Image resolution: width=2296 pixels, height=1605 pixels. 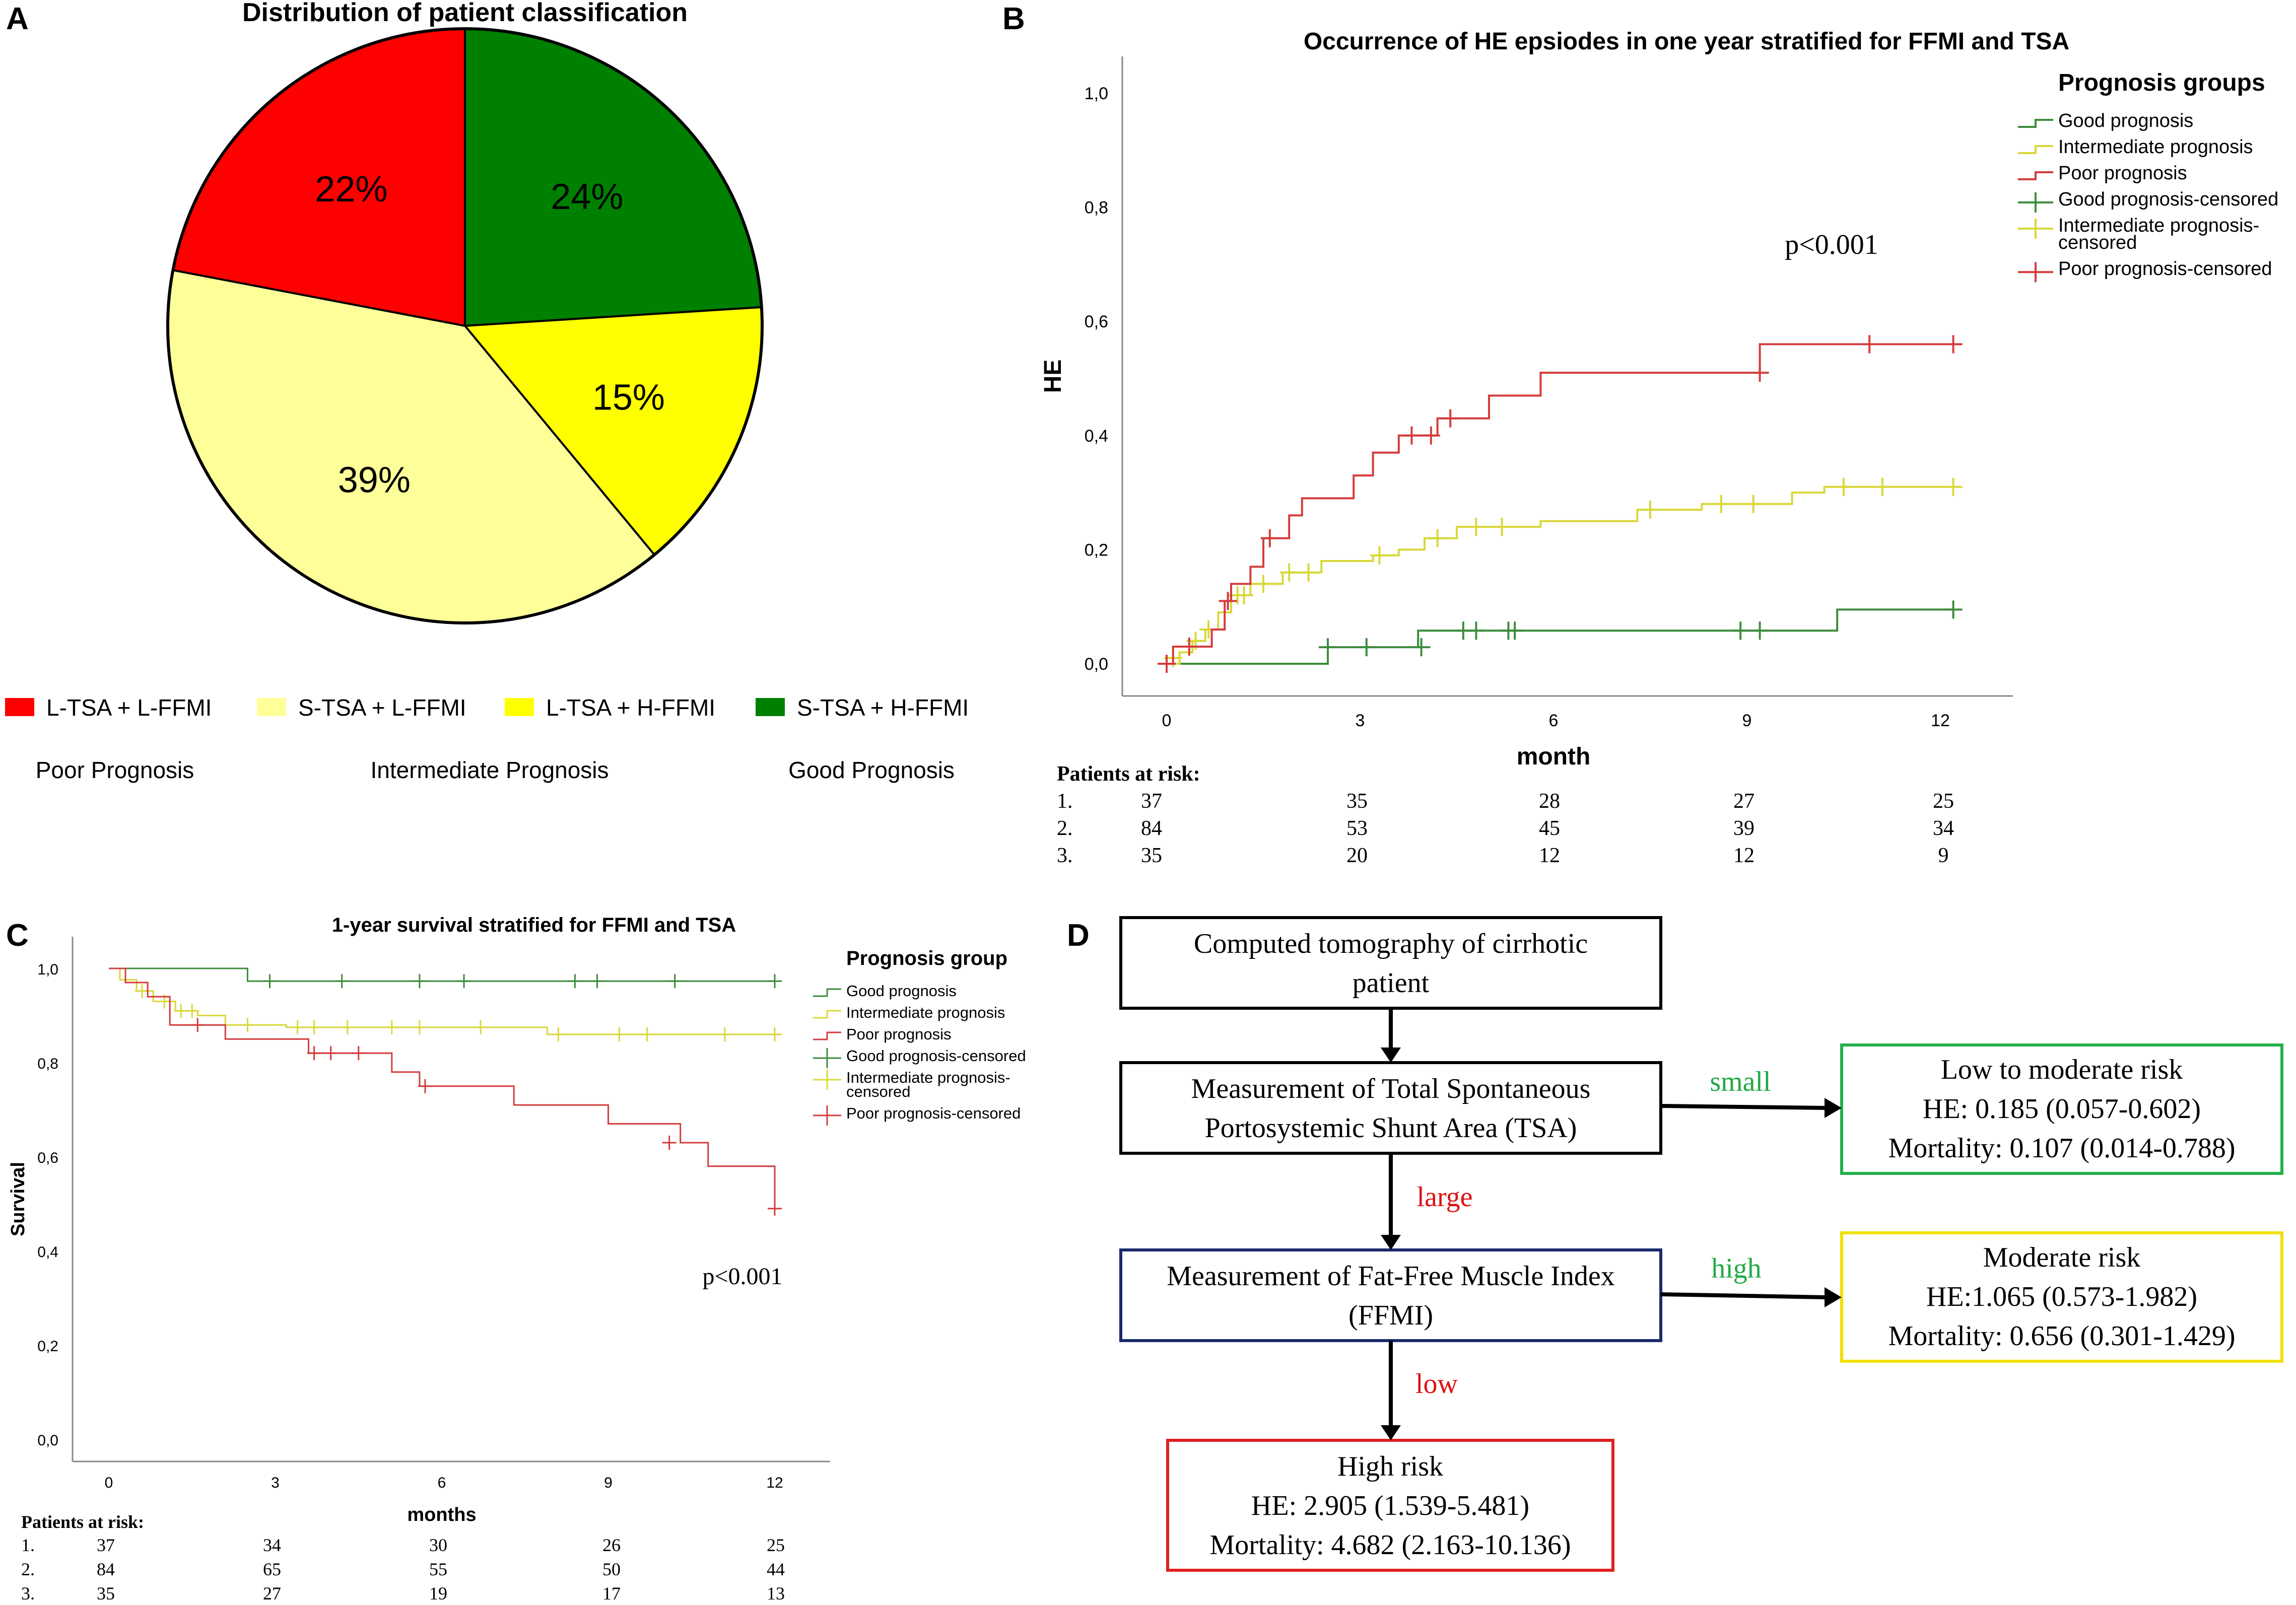 What do you see at coordinates (776, 1545) in the screenshot?
I see `risk-cell-1-5: 25` at bounding box center [776, 1545].